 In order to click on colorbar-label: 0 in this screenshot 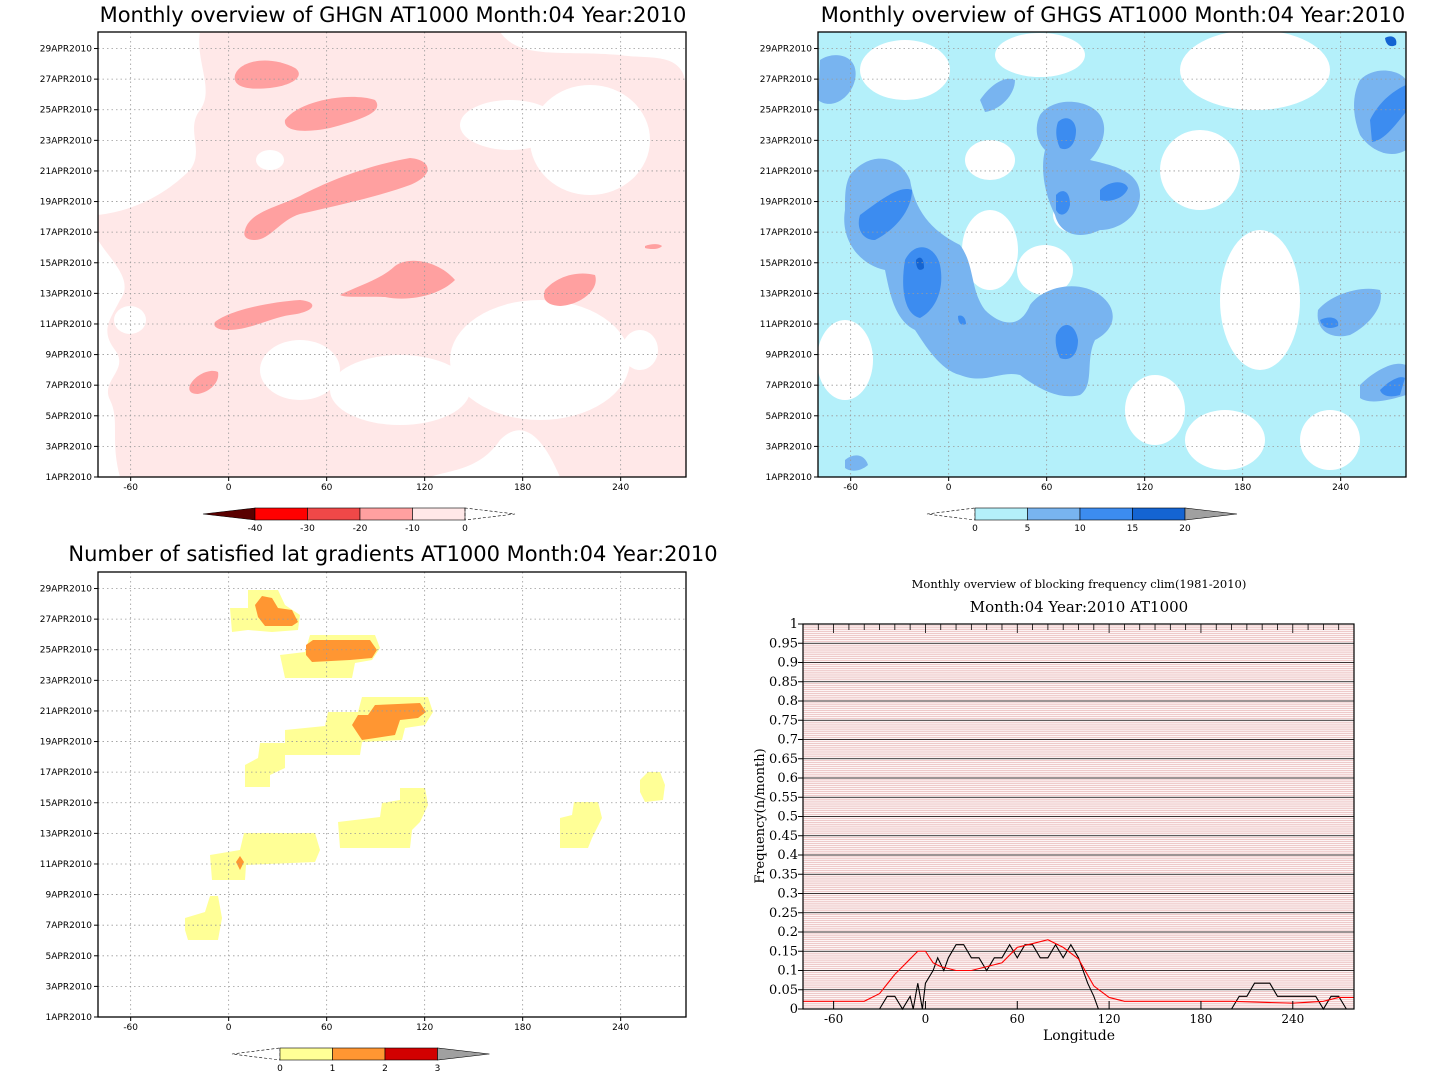, I will do `click(975, 529)`.